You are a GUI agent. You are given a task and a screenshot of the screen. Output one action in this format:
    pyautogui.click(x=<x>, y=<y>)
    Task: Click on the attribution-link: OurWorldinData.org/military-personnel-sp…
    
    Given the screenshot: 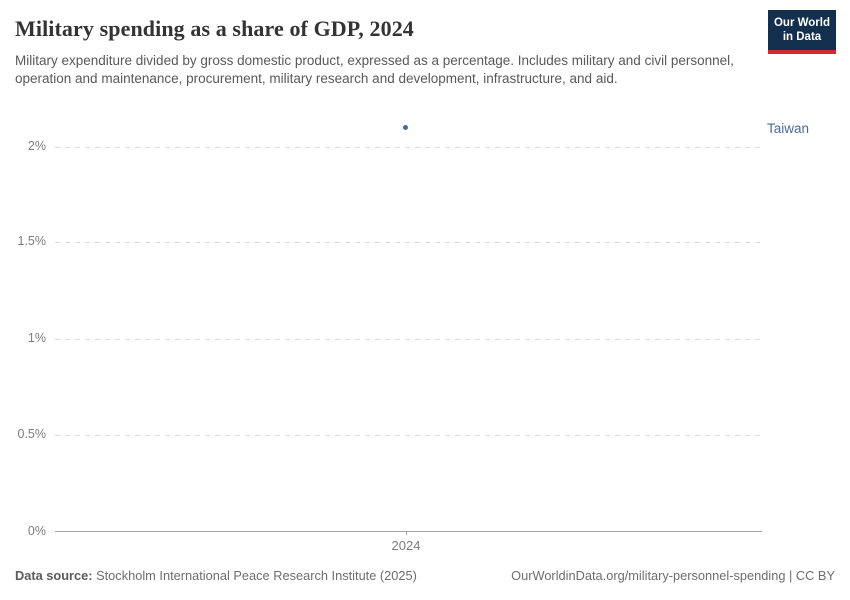 What is the action you would take?
    pyautogui.click(x=673, y=575)
    